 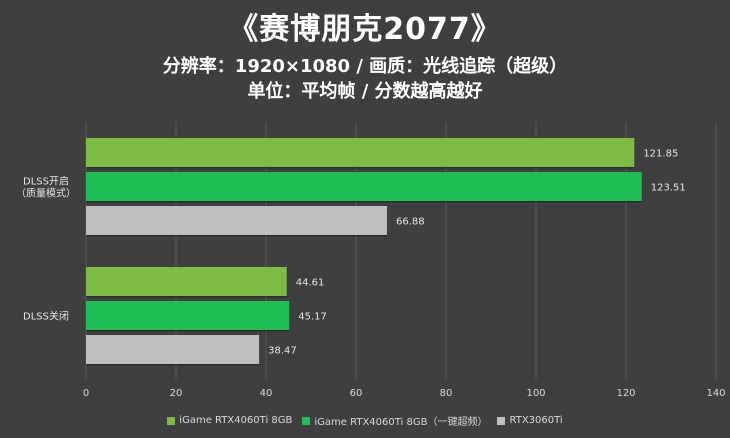 What do you see at coordinates (46, 181) in the screenshot?
I see `category-label: DLSS开启` at bounding box center [46, 181].